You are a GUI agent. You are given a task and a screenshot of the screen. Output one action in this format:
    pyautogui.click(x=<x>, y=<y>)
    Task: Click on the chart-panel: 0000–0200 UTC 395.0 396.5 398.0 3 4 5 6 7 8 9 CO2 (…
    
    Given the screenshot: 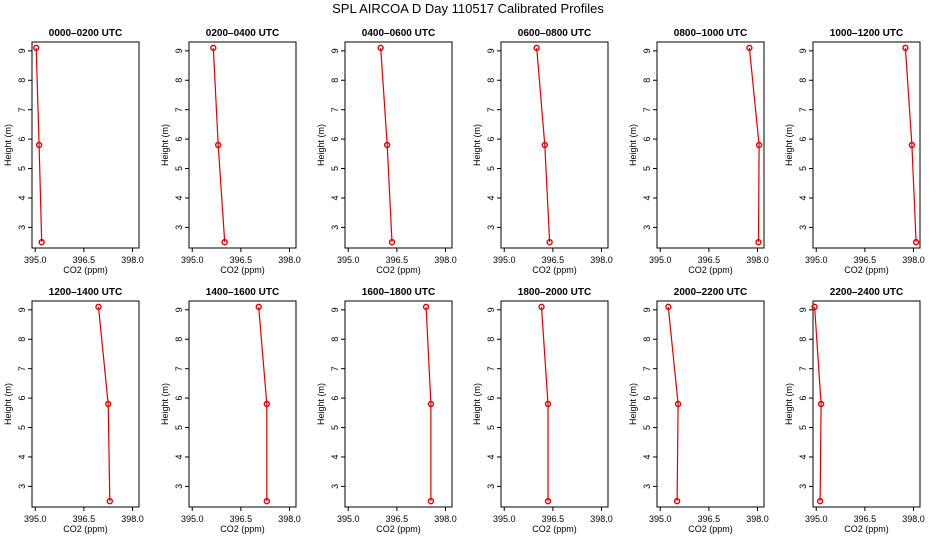 What is the action you would take?
    pyautogui.click(x=73, y=151)
    